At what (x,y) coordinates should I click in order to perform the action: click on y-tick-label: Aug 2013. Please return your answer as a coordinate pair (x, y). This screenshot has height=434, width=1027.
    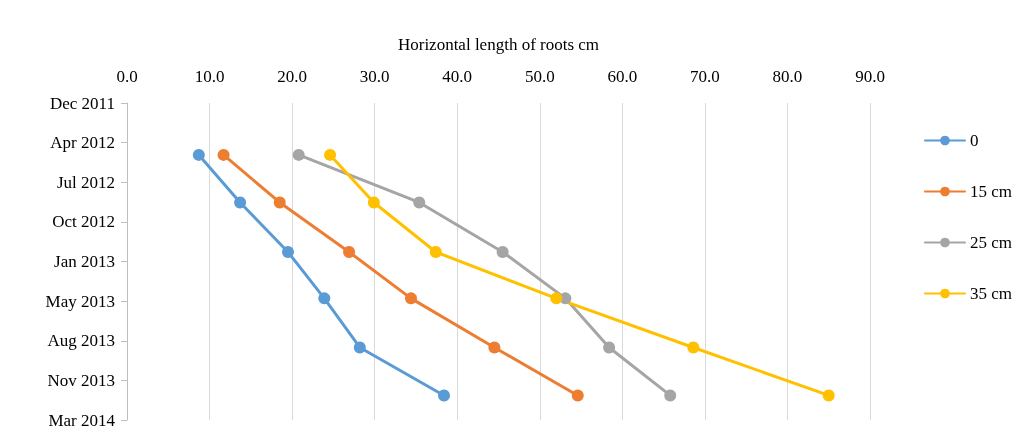
    Looking at the image, I should click on (81, 341).